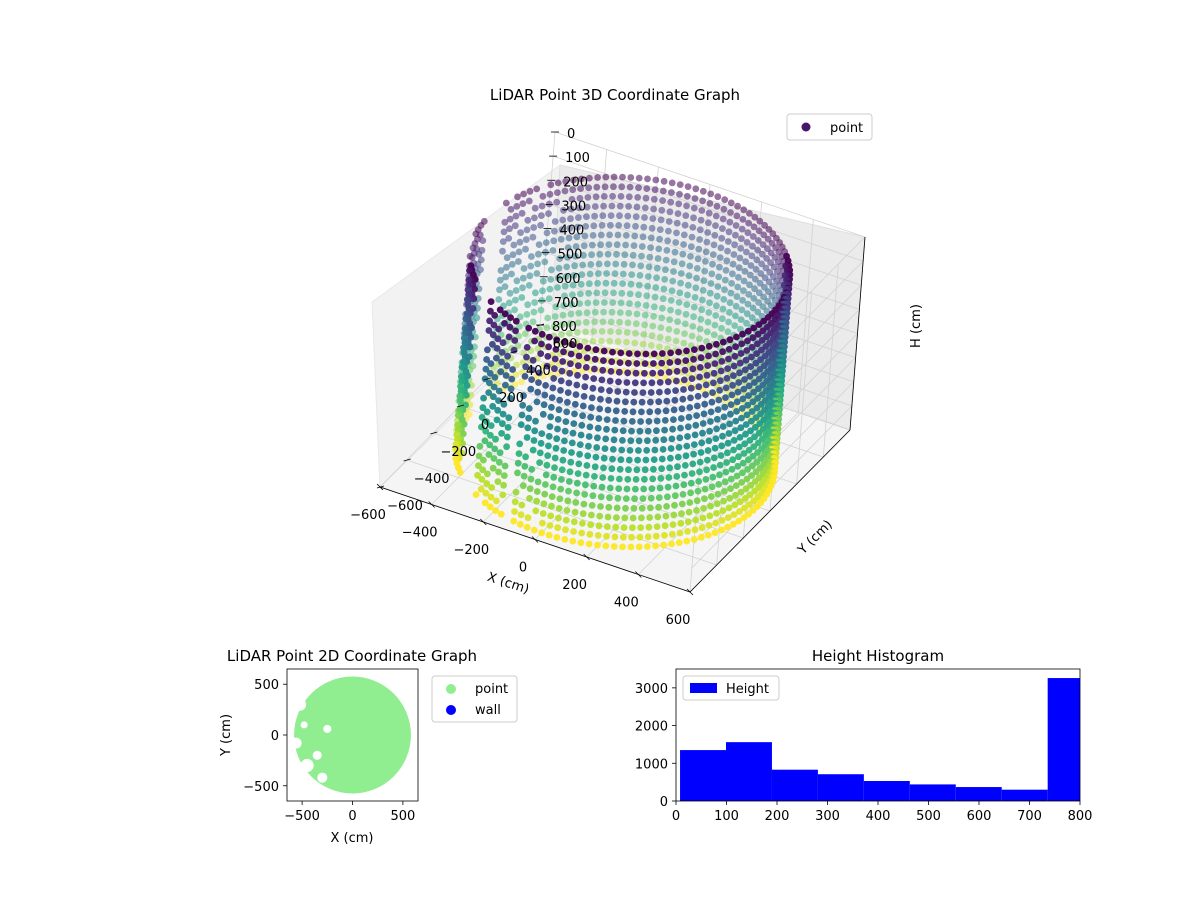  I want to click on x-tick-label: 800, so click(1080, 816).